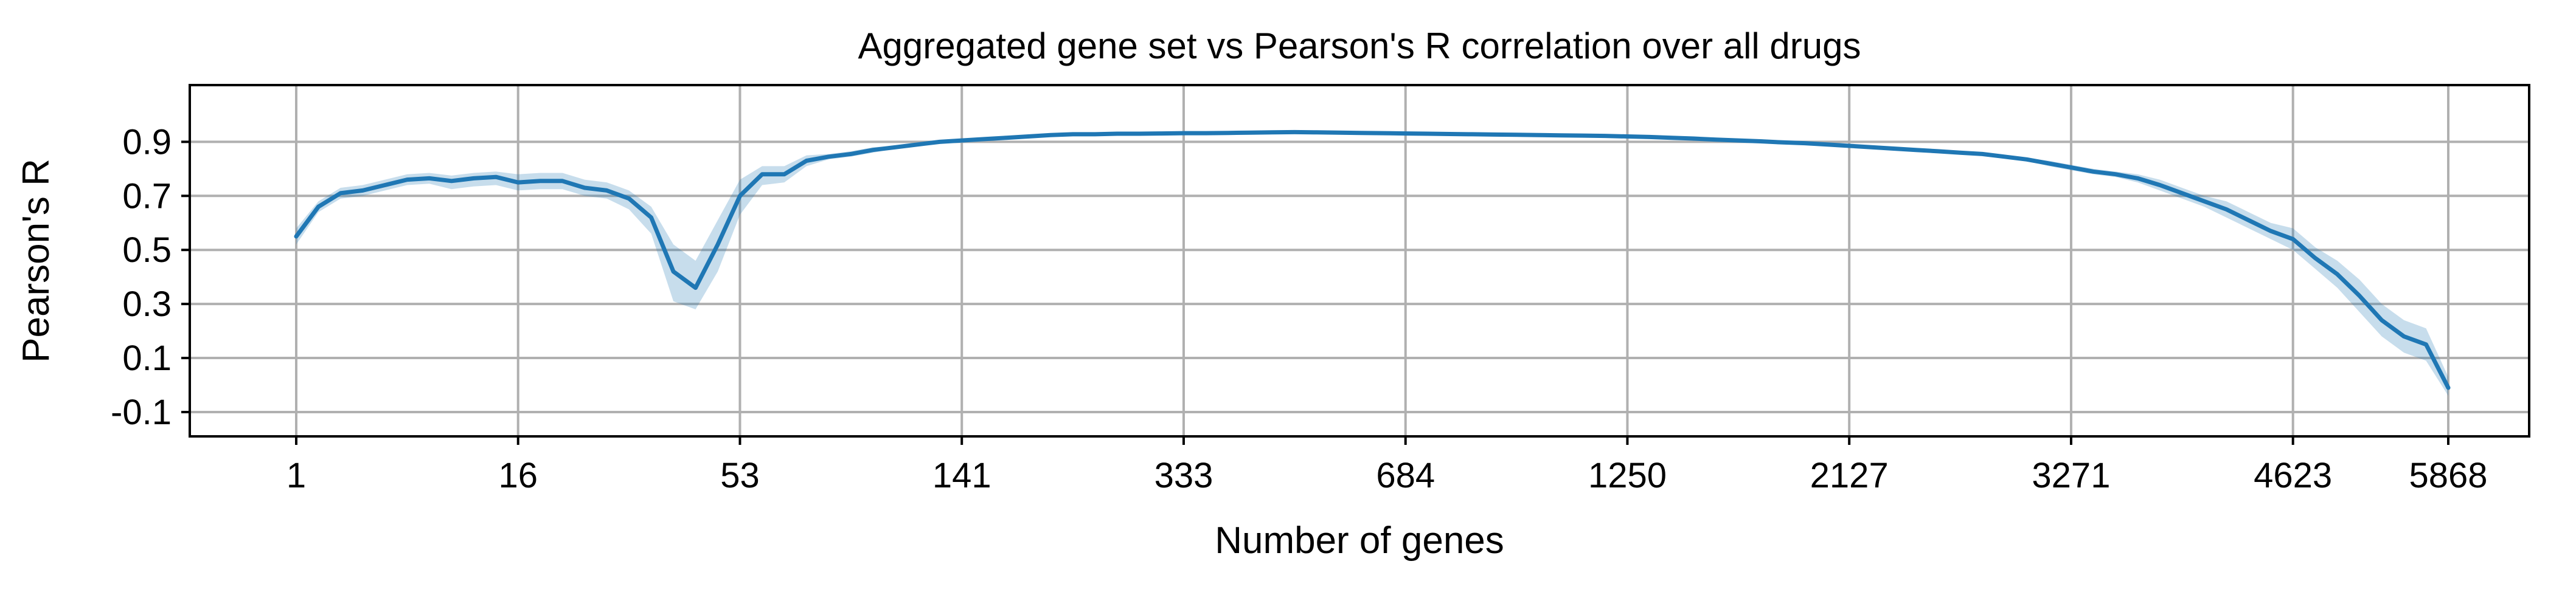  I want to click on x-axis-label: Number of genes, so click(1359, 541).